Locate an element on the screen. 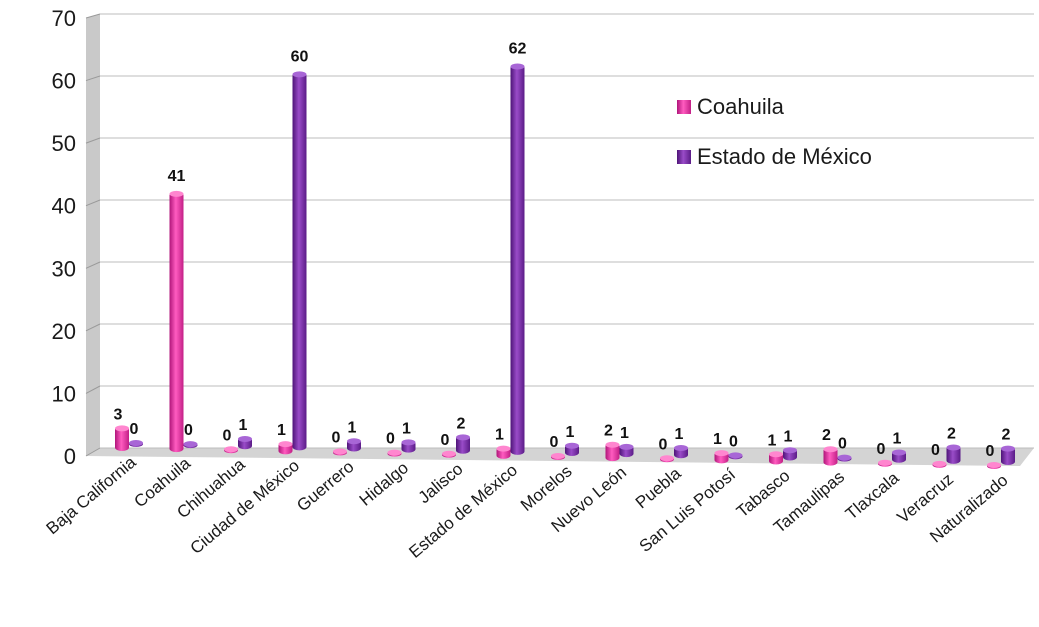  y-tick-label: 20 is located at coordinates (64, 331).